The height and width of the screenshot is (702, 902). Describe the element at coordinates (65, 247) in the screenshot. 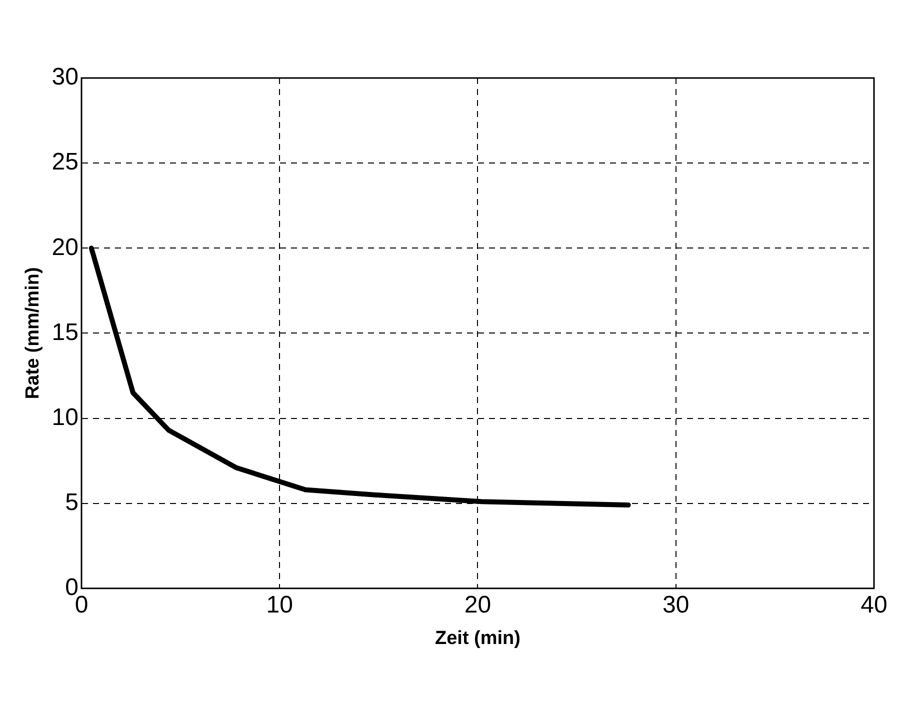

I see `y-tick-label: 20` at that location.